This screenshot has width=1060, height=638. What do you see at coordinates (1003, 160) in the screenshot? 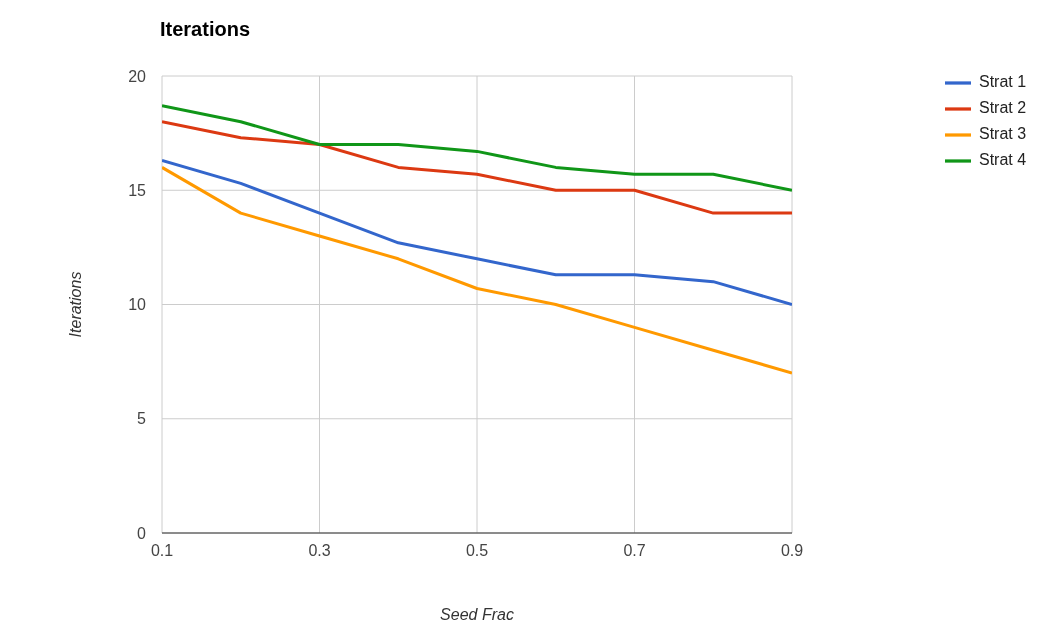
I see `legend-label: Strat 4` at bounding box center [1003, 160].